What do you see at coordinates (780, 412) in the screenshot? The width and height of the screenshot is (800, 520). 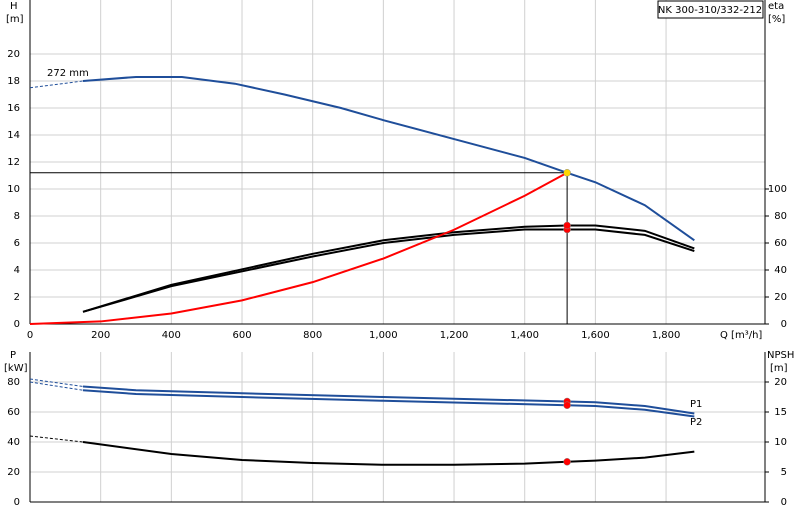 I see `y2-tick-label: 15` at bounding box center [780, 412].